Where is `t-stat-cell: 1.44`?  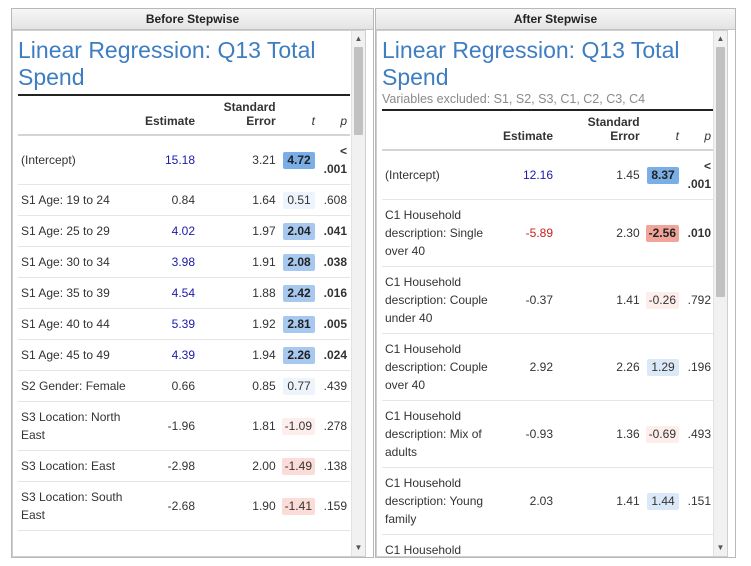 t-stat-cell: 1.44 is located at coordinates (663, 501).